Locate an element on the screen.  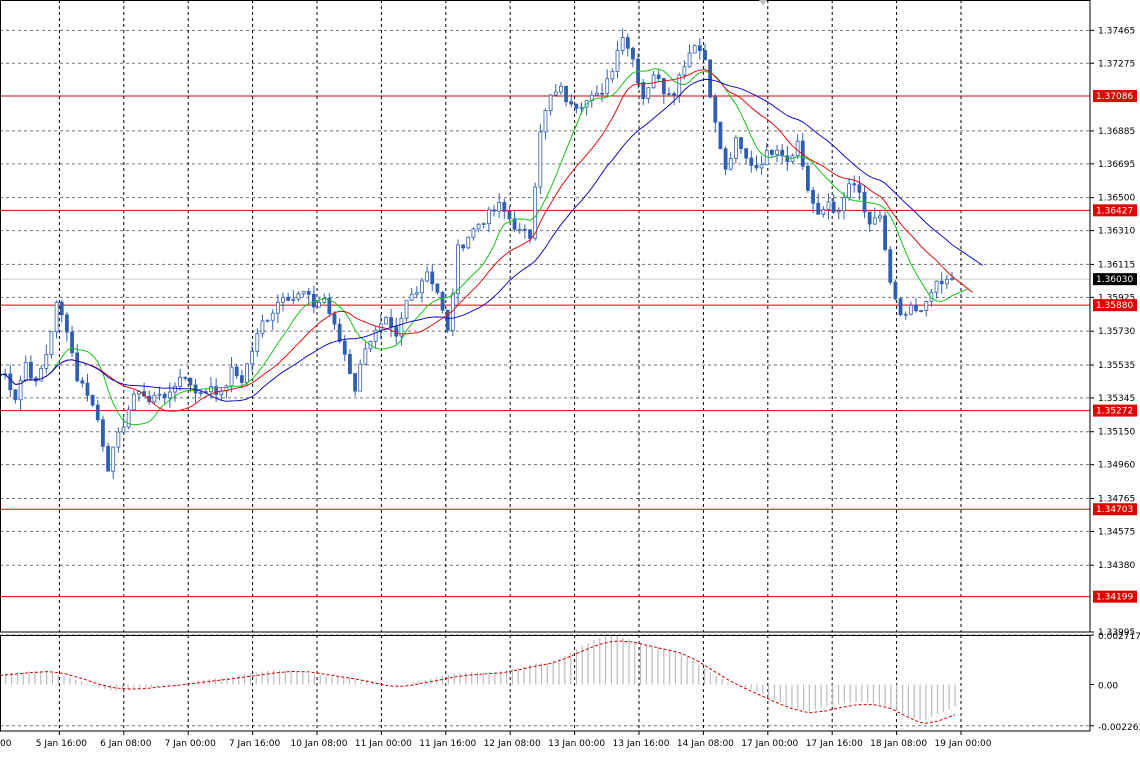
osc-frame is located at coordinates (545, 683).